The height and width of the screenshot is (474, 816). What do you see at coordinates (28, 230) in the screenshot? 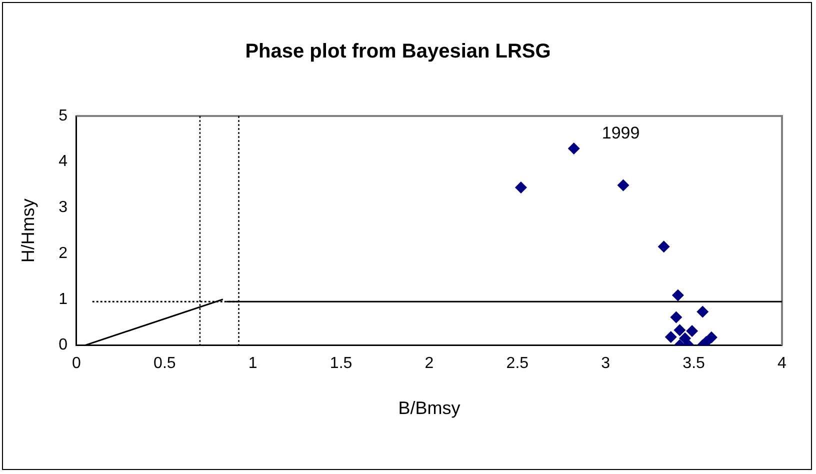
I see `y-axis-title: H/Hmsy` at bounding box center [28, 230].